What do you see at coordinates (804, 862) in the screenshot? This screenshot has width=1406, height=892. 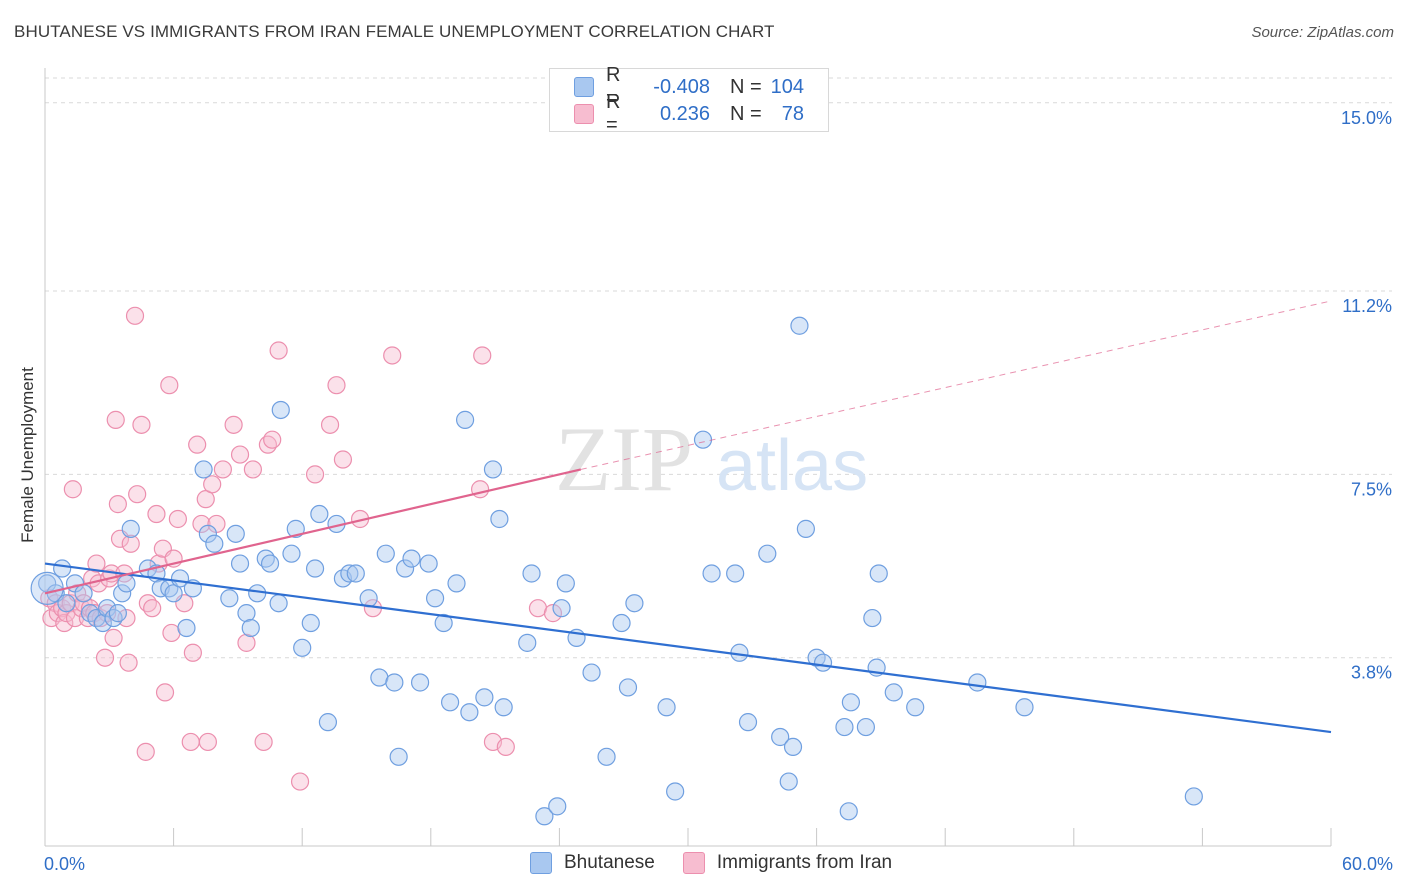 I see `legend-label-iran: Immigrants from Iran` at bounding box center [804, 862].